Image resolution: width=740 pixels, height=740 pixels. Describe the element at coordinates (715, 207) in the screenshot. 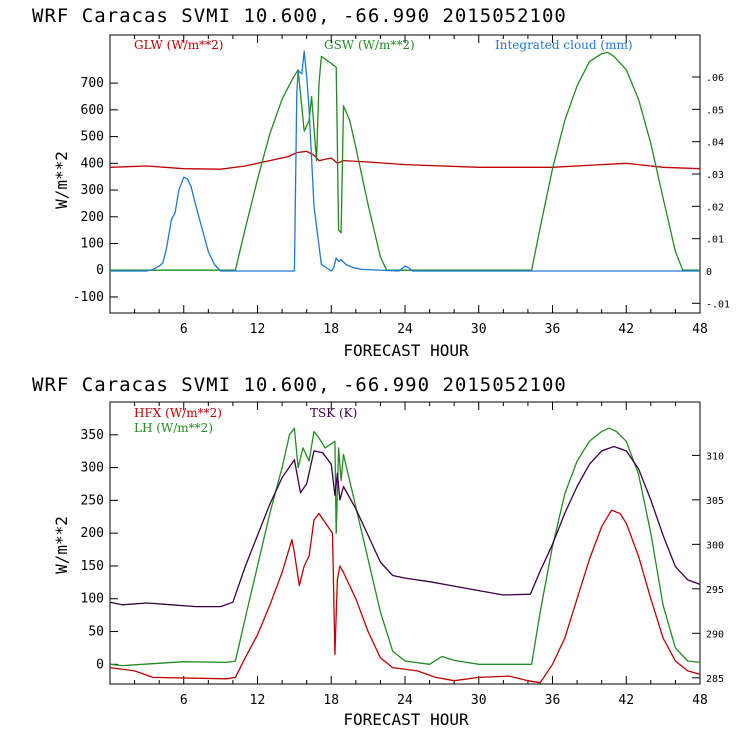

I see `y2-tick-label: .02` at that location.